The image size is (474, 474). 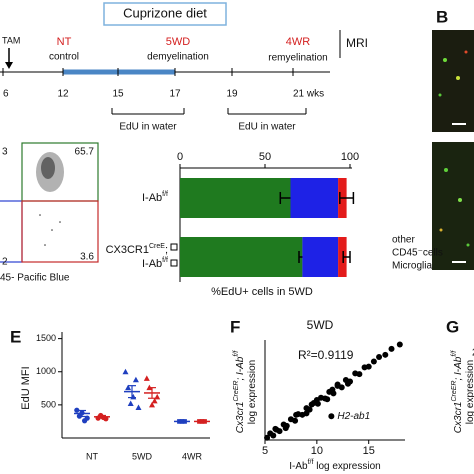 What do you see at coordinates (232, 94) in the screenshot?
I see `timeline-tick-label: 19` at bounding box center [232, 94].